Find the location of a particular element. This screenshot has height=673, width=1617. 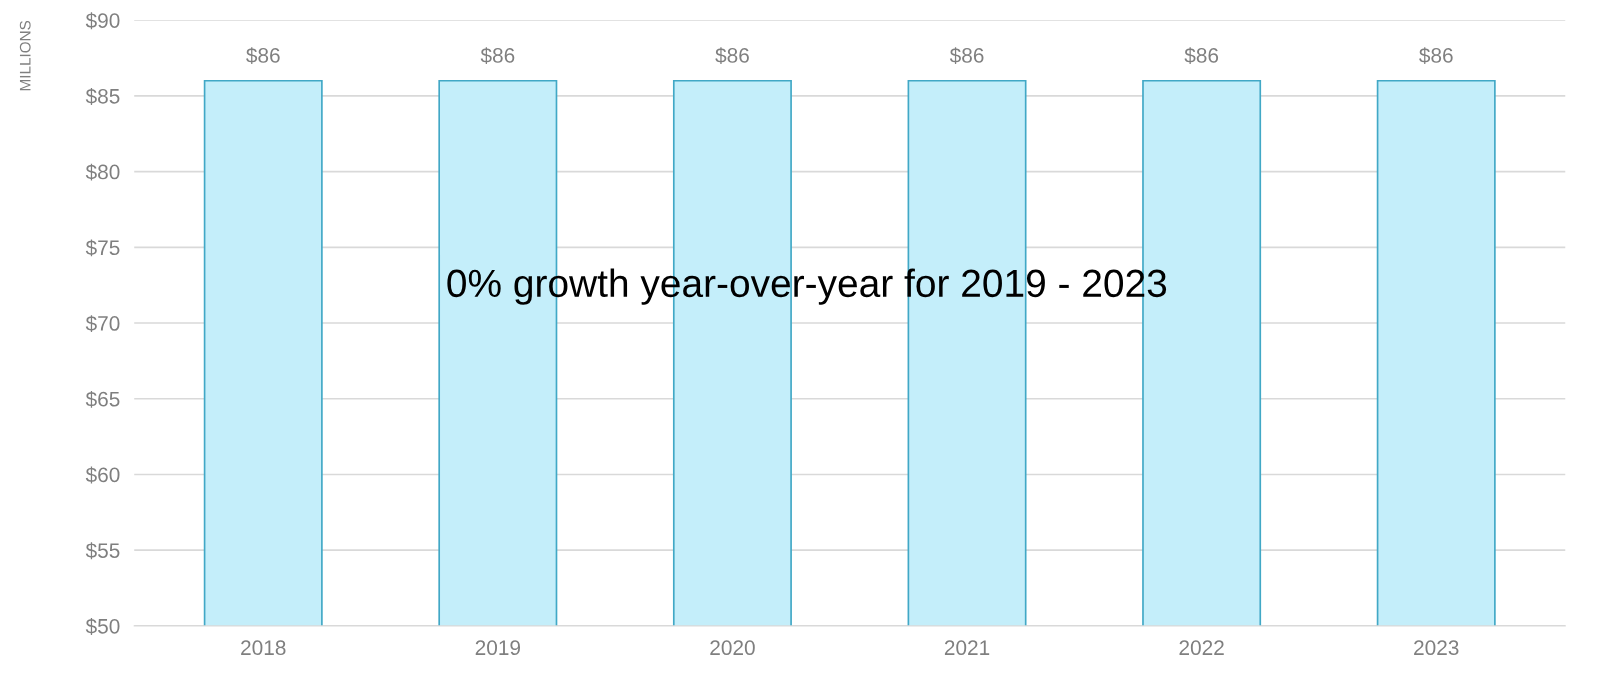

y-tick-label: $90 is located at coordinates (102, 21).